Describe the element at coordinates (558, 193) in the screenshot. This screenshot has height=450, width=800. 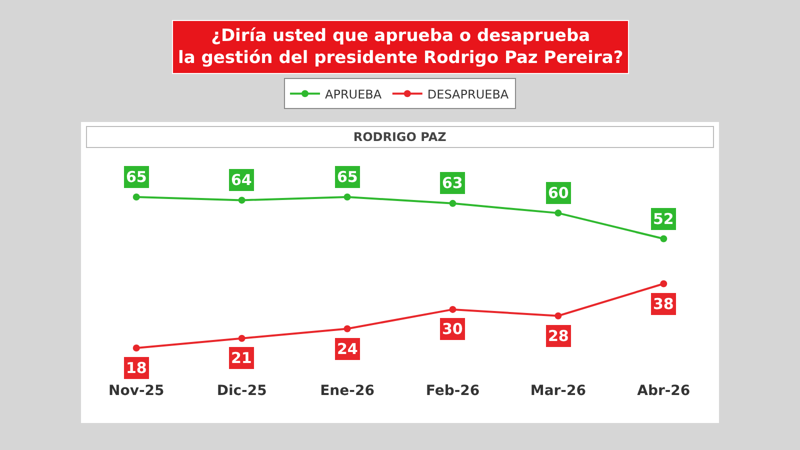
I see `data-label: 60` at that location.